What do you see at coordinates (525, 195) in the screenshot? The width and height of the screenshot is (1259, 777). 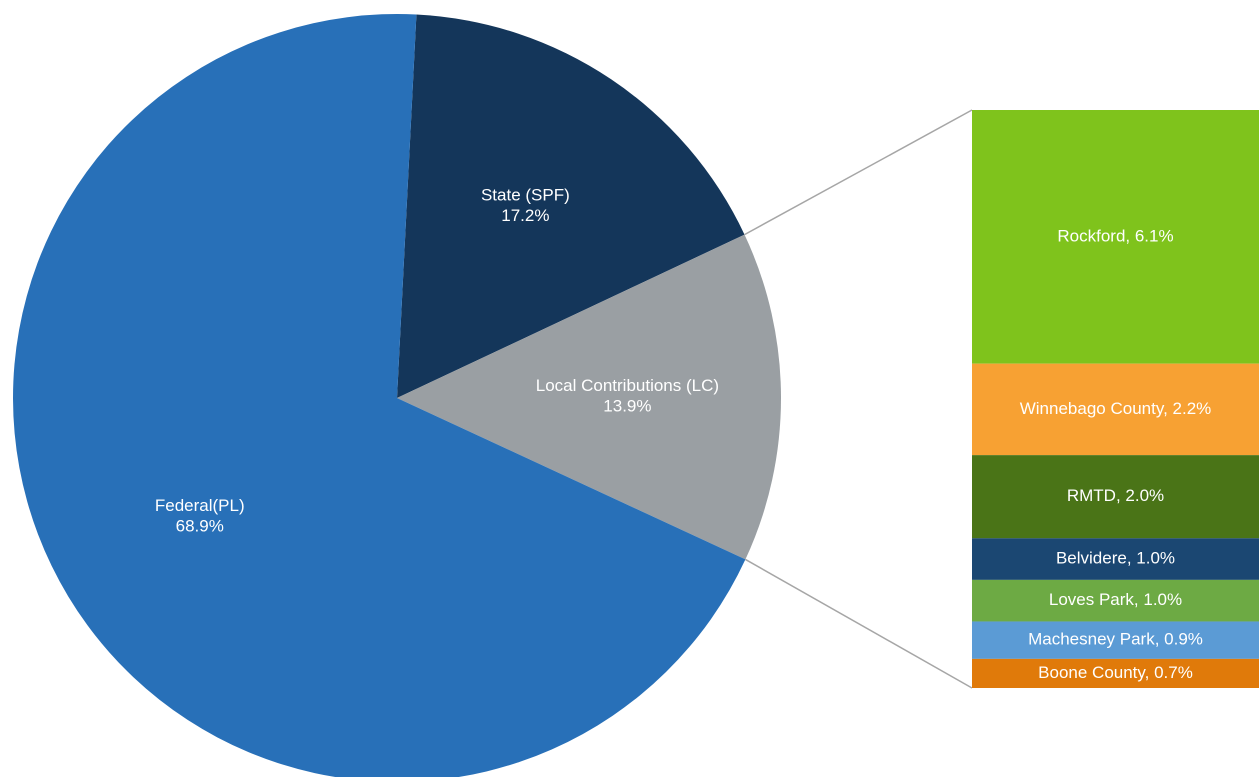 I see `slice-name: State (SPF)` at bounding box center [525, 195].